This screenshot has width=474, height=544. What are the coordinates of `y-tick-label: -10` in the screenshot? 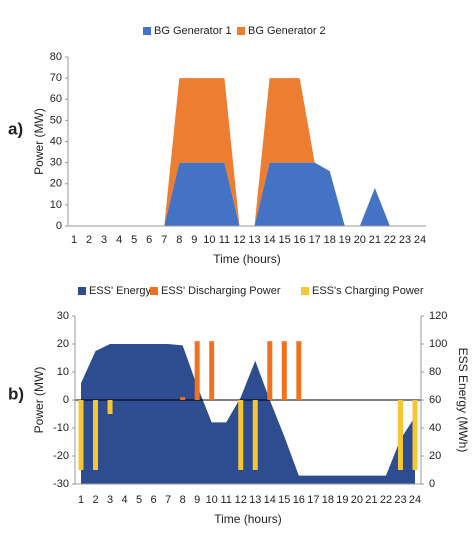 It's located at (61, 428).